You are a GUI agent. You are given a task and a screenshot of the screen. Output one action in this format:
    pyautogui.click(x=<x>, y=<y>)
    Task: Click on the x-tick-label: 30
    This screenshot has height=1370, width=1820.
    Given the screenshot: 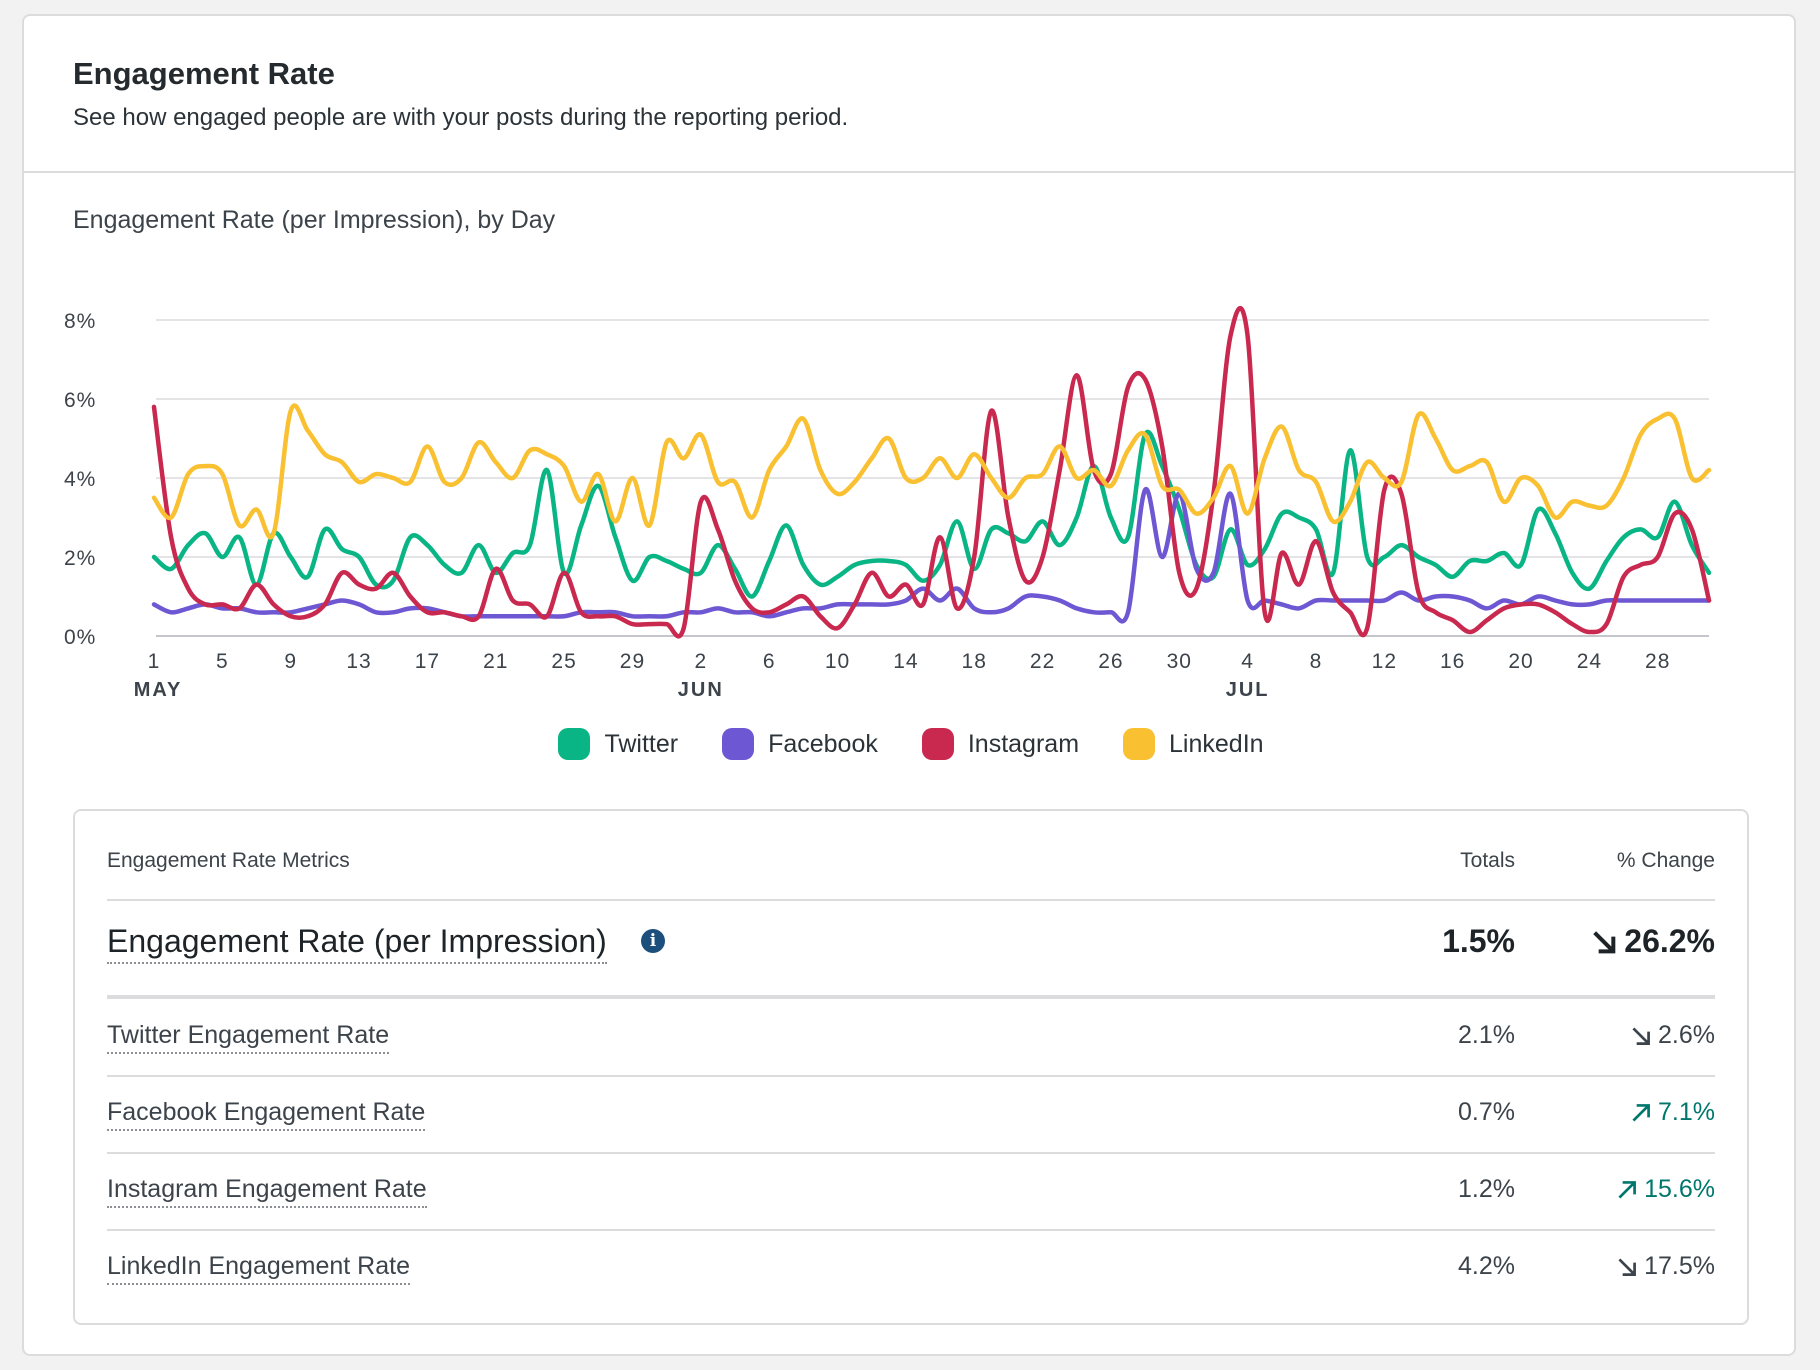 What is the action you would take?
    pyautogui.click(x=1179, y=661)
    